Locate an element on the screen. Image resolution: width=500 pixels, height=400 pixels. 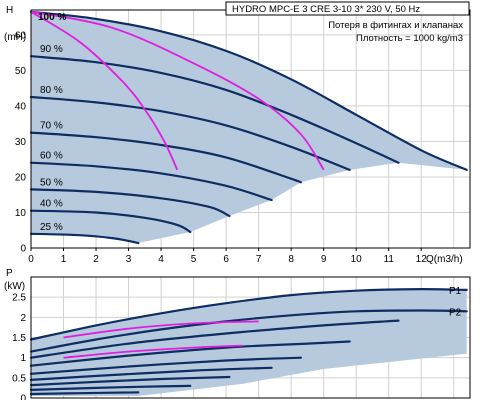
flow-tick-label: 8 is located at coordinates (291, 259).